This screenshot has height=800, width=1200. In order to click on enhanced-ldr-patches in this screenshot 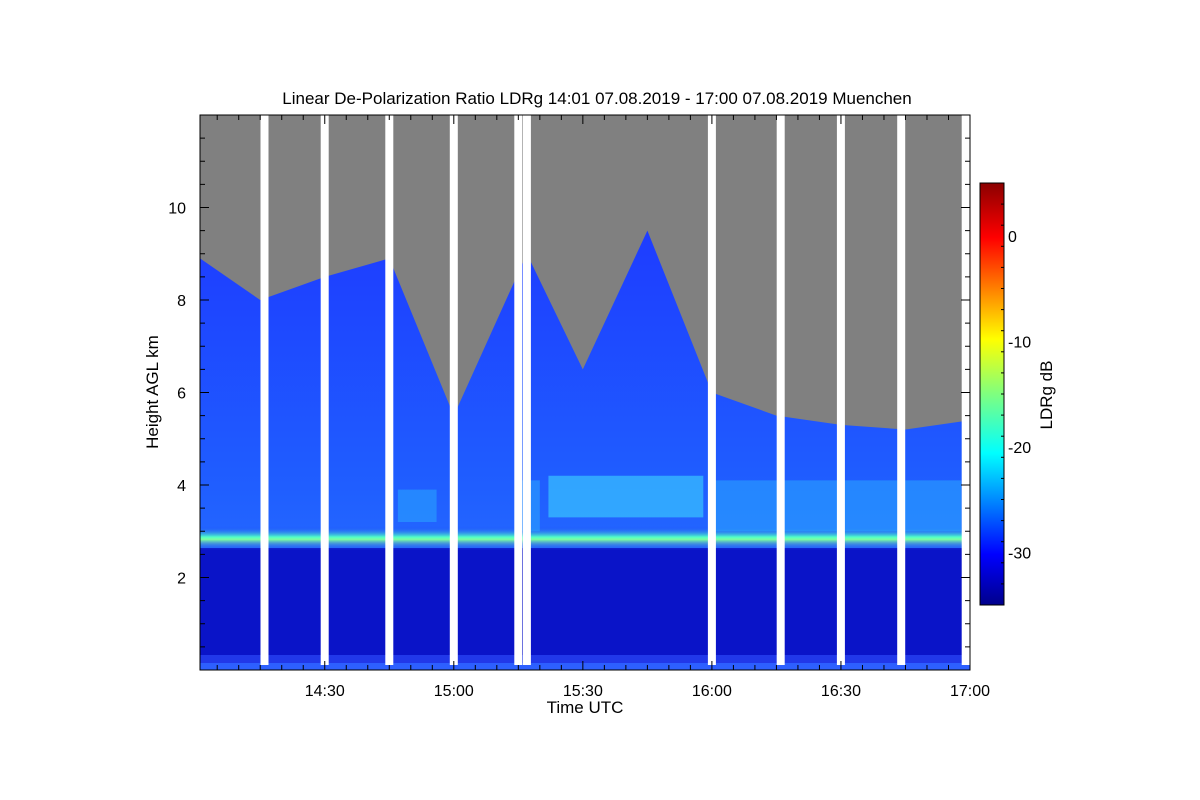, I will do `click(679, 503)`.